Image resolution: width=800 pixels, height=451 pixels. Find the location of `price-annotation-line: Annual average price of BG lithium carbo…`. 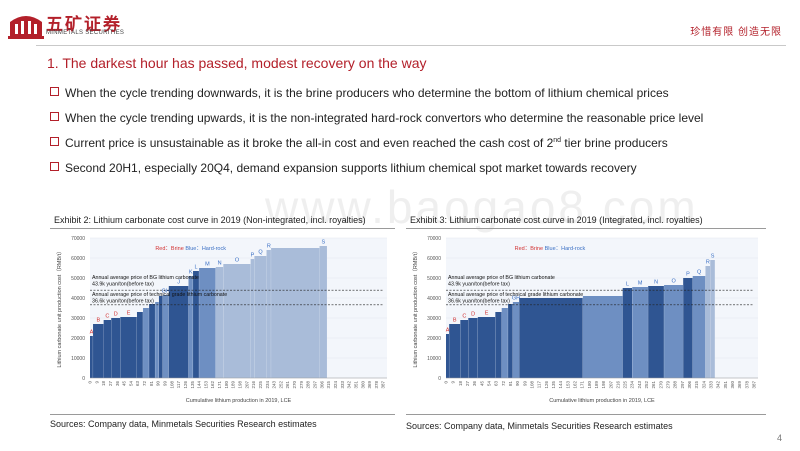

price-annotation-line: Annual average price of BG lithium carbo… is located at coordinates (145, 278).